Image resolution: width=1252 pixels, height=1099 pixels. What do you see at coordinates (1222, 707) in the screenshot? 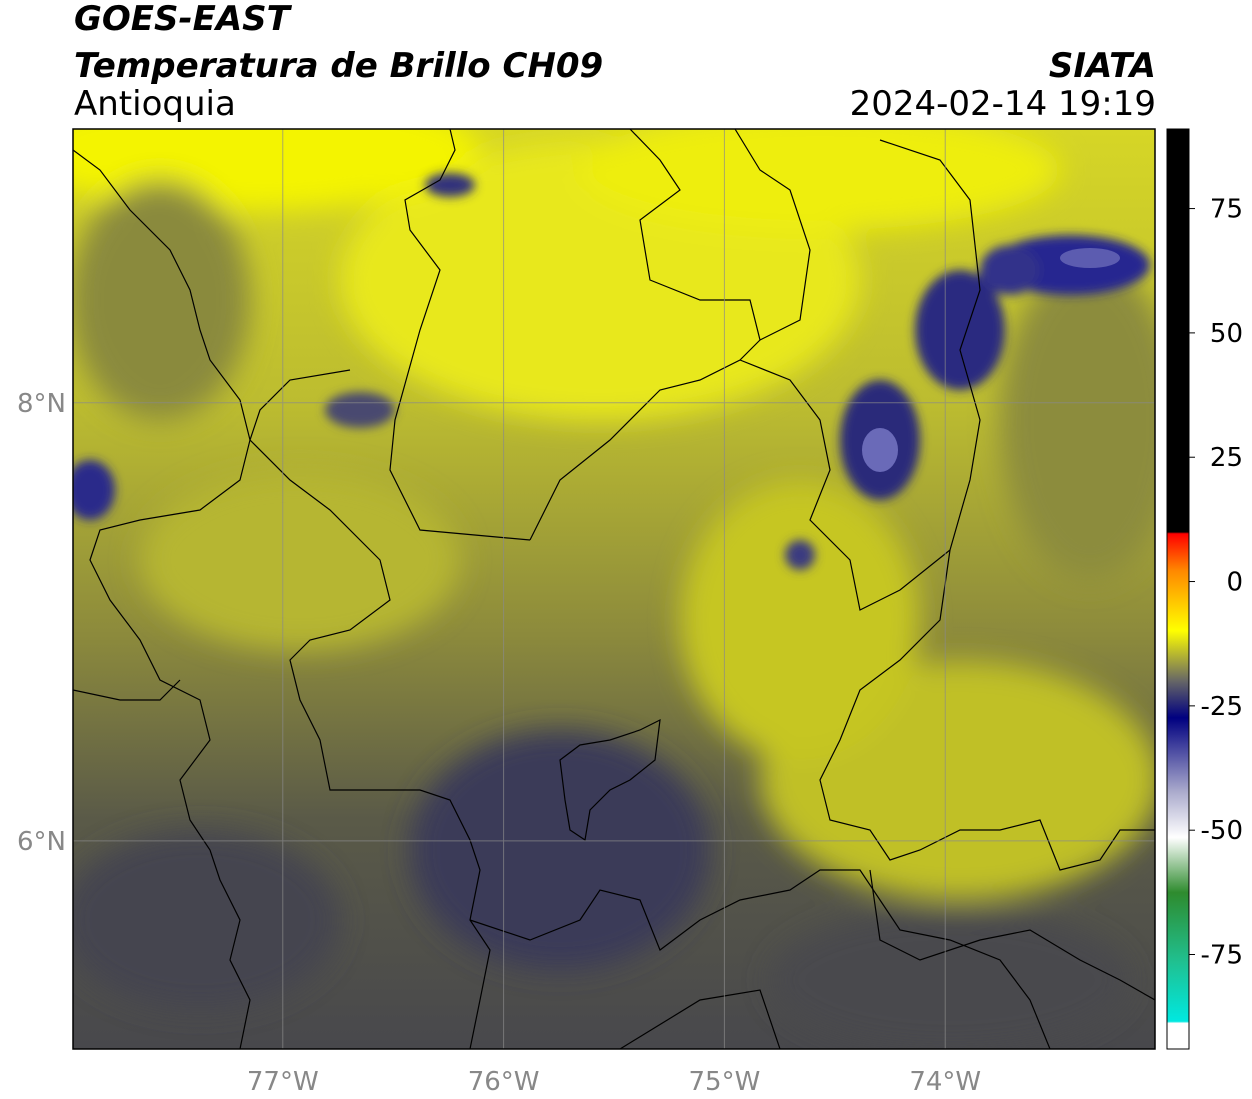
I see `colorbar-tick-label: -25` at bounding box center [1222, 707].